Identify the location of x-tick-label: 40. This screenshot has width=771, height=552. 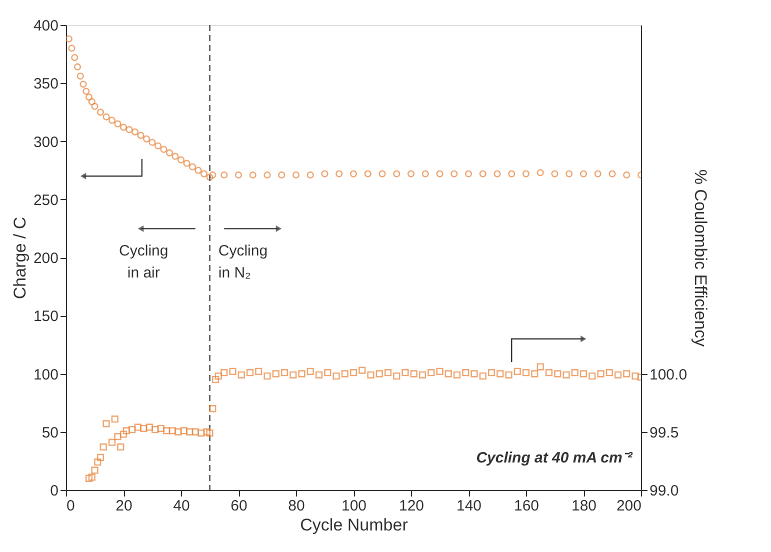
(181, 506).